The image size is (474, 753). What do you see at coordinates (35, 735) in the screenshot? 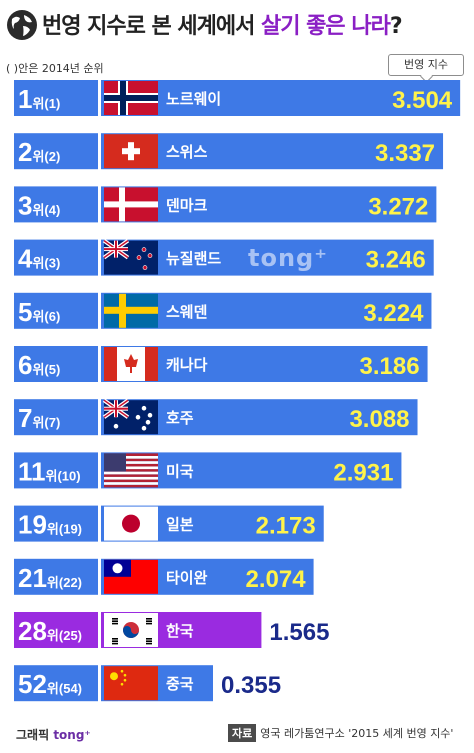
I see `graphic-label: 그래픽` at bounding box center [35, 735].